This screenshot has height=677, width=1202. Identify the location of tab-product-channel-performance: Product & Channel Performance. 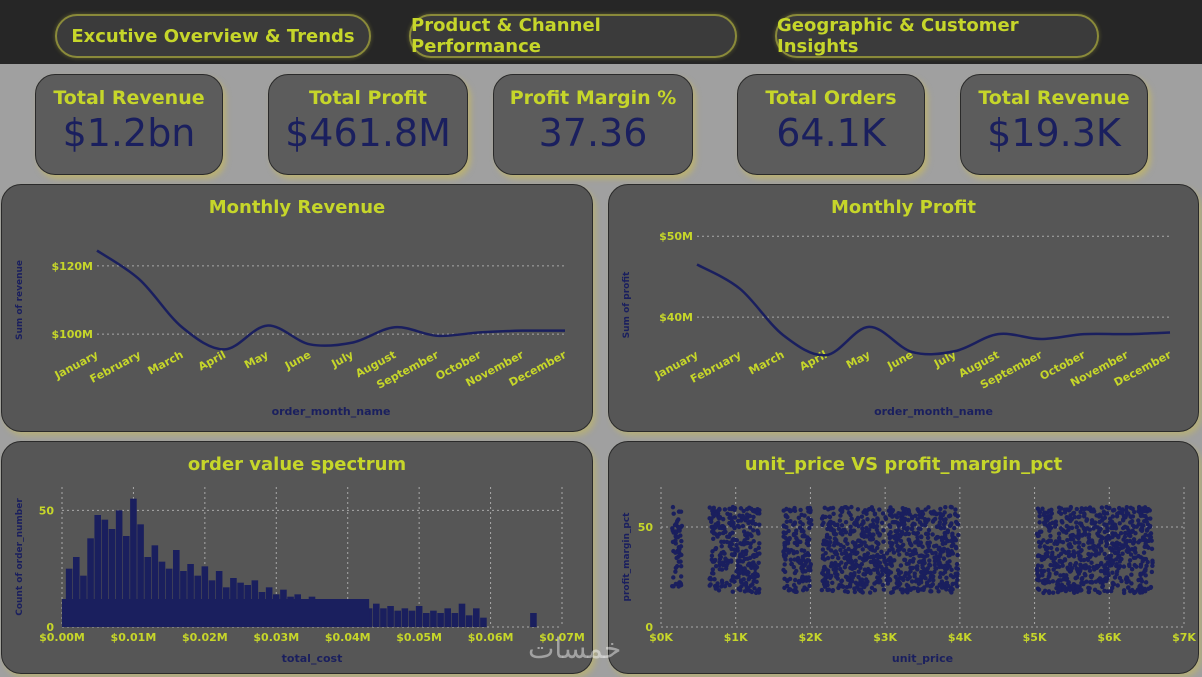
(573, 36).